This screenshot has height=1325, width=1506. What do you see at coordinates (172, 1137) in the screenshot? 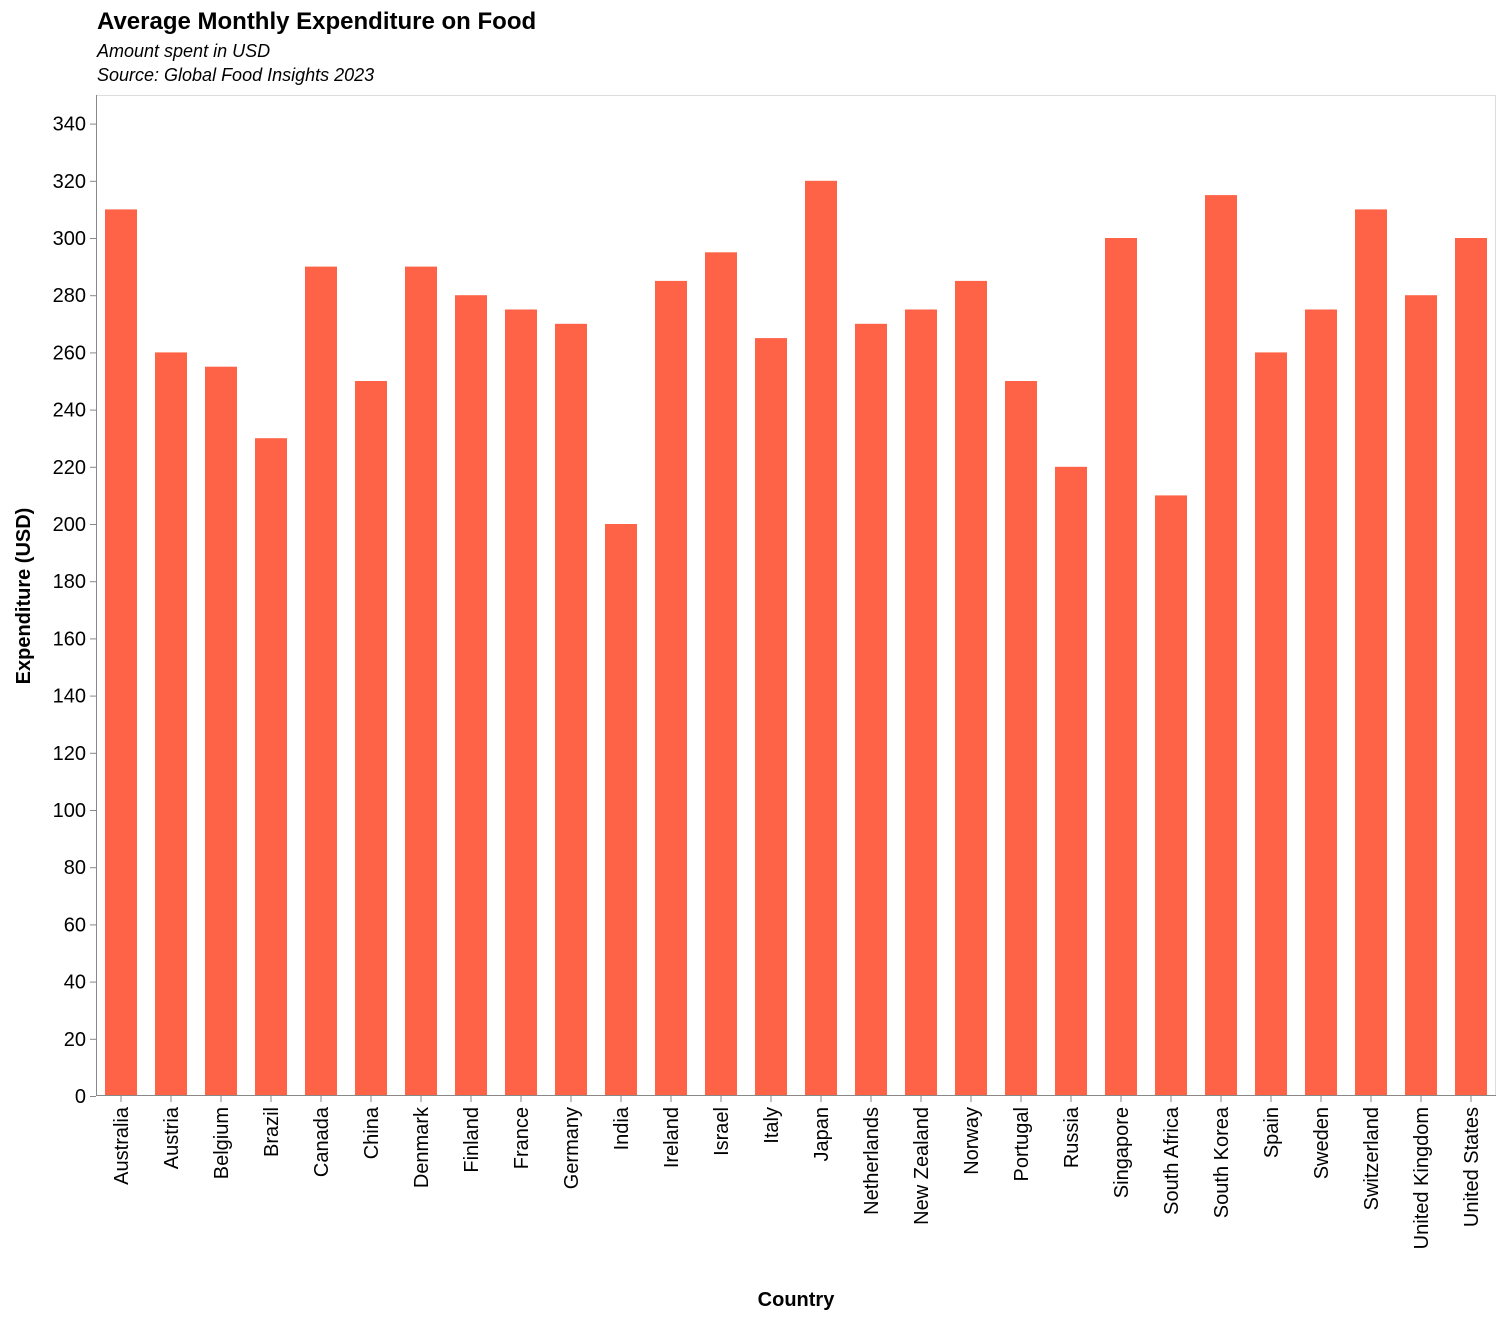
I see `x-tick-label: Austria` at bounding box center [172, 1137].